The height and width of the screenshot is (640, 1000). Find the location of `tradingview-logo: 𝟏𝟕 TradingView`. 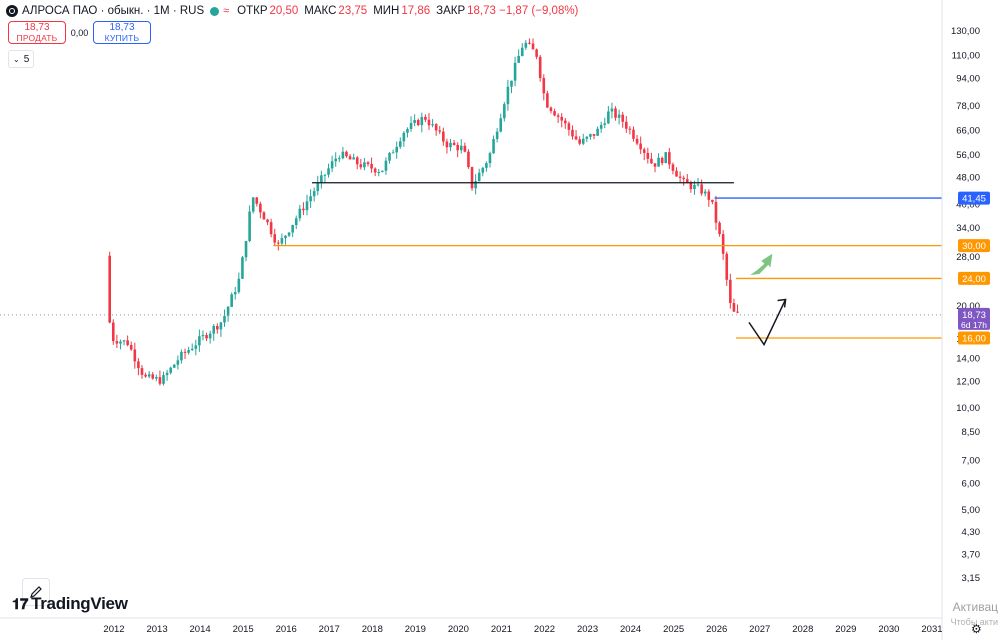

tradingview-logo: 𝟏𝟕 TradingView is located at coordinates (70, 604).